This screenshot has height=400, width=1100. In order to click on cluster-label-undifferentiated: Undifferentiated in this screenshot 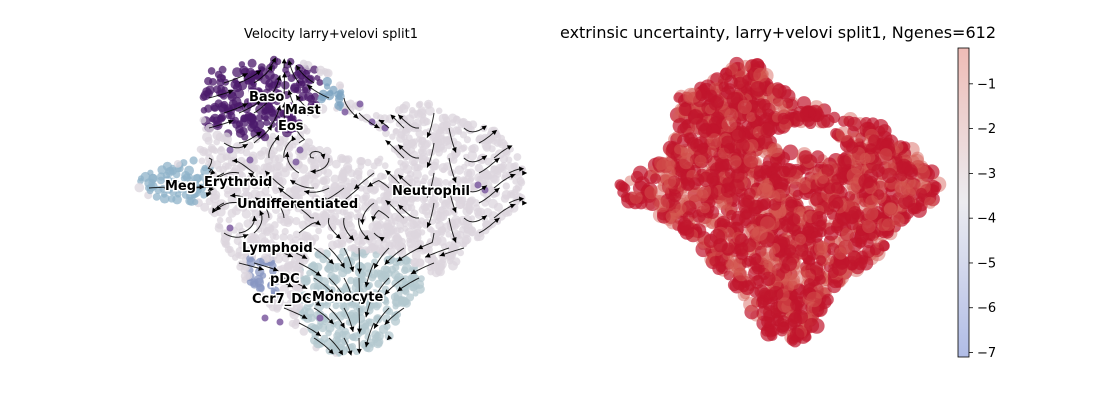, I will do `click(297, 204)`.